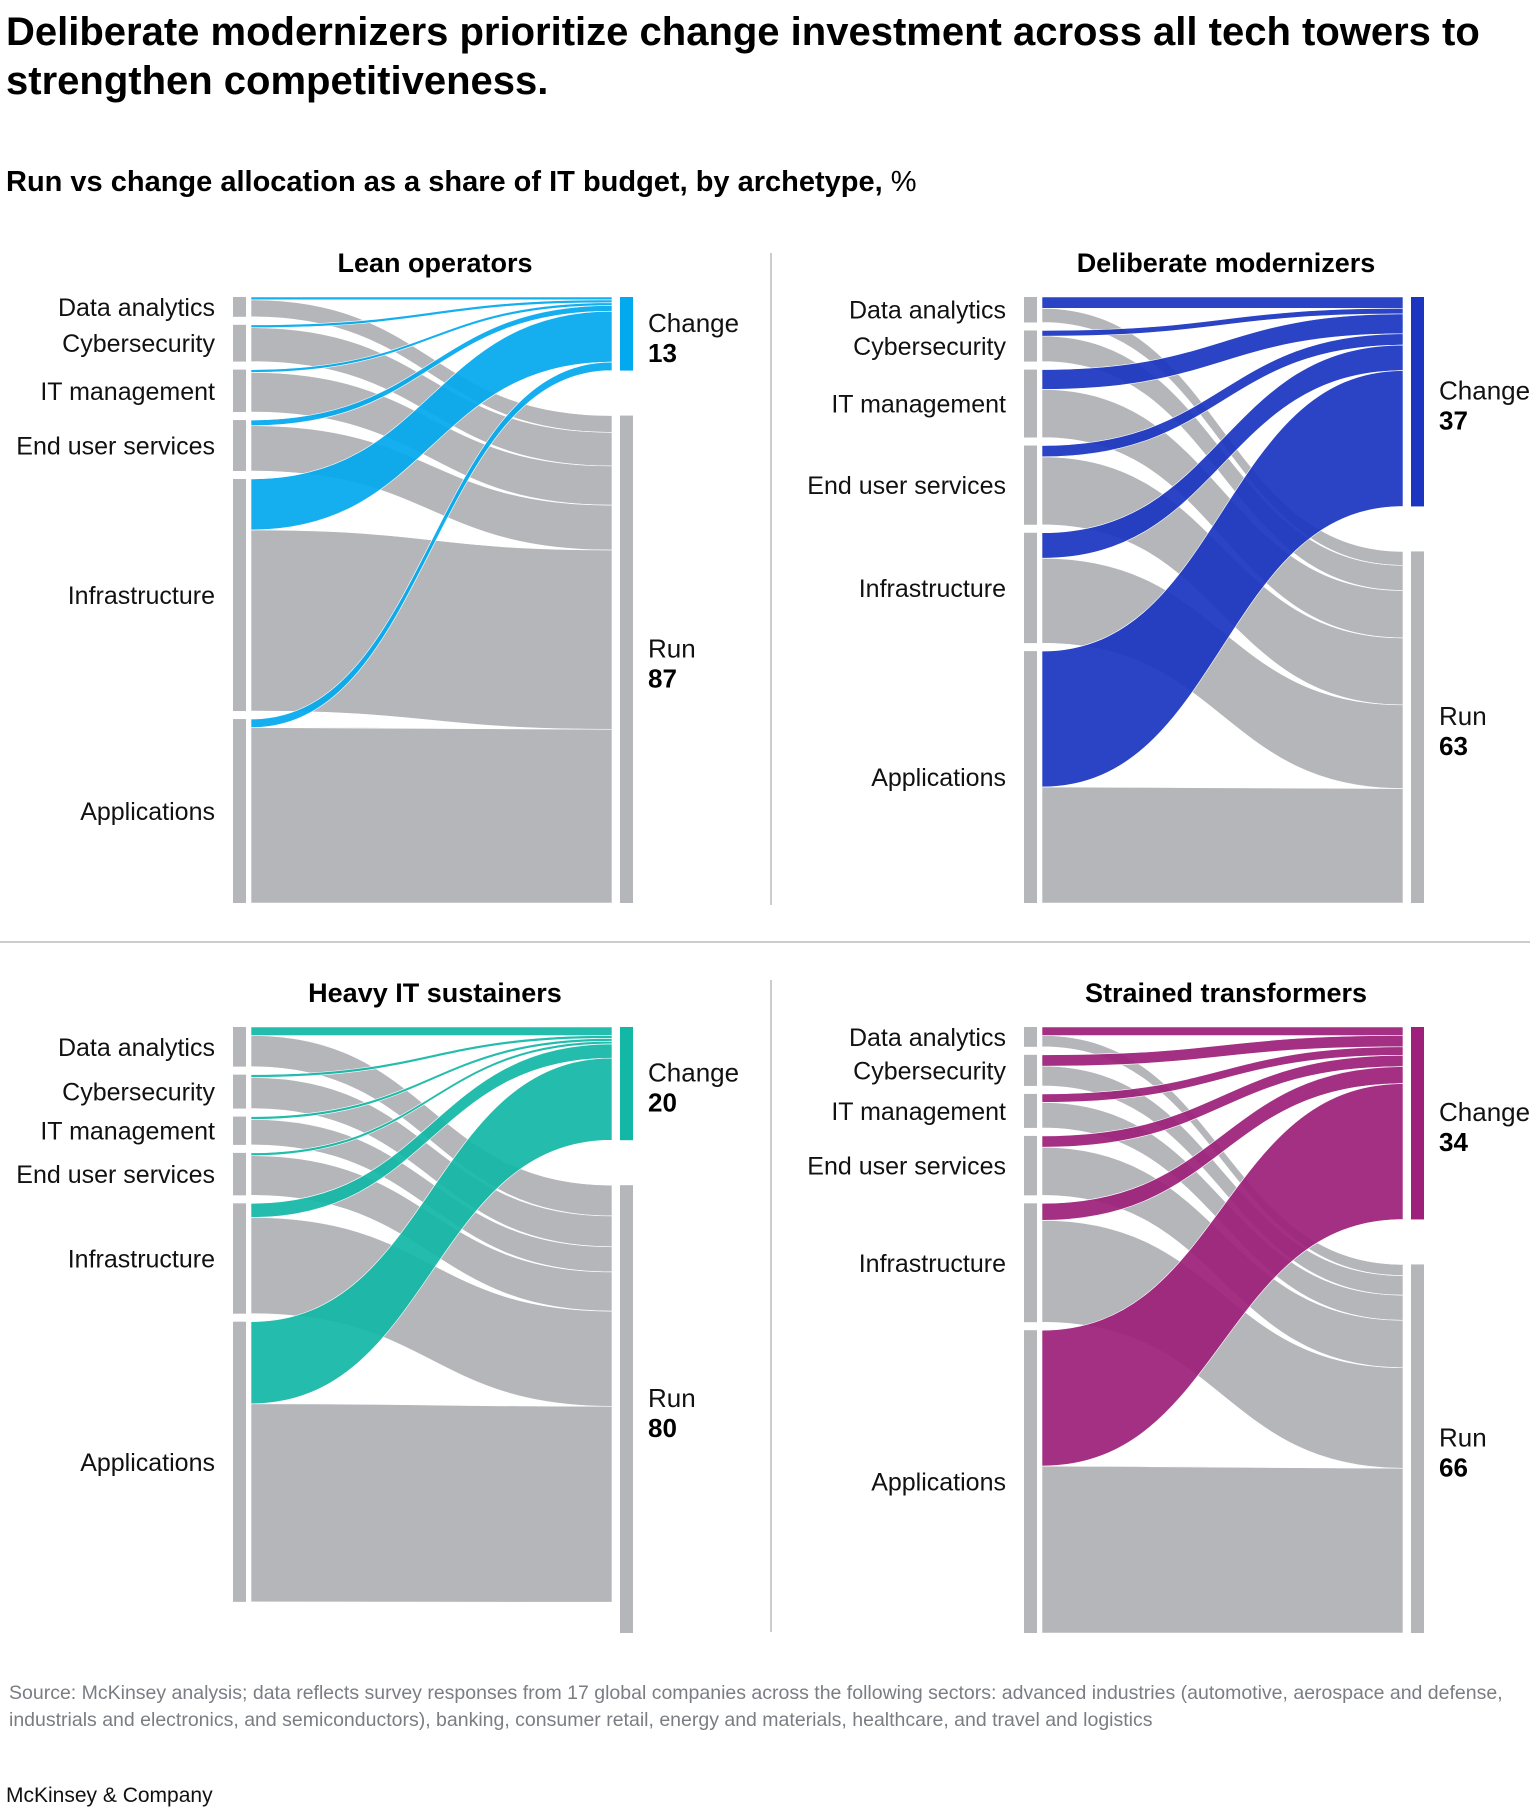 Image resolution: width=1536 pixels, height=1811 pixels. Describe the element at coordinates (109, 1795) in the screenshot. I see `brand-name: McKinsey & Company` at that location.